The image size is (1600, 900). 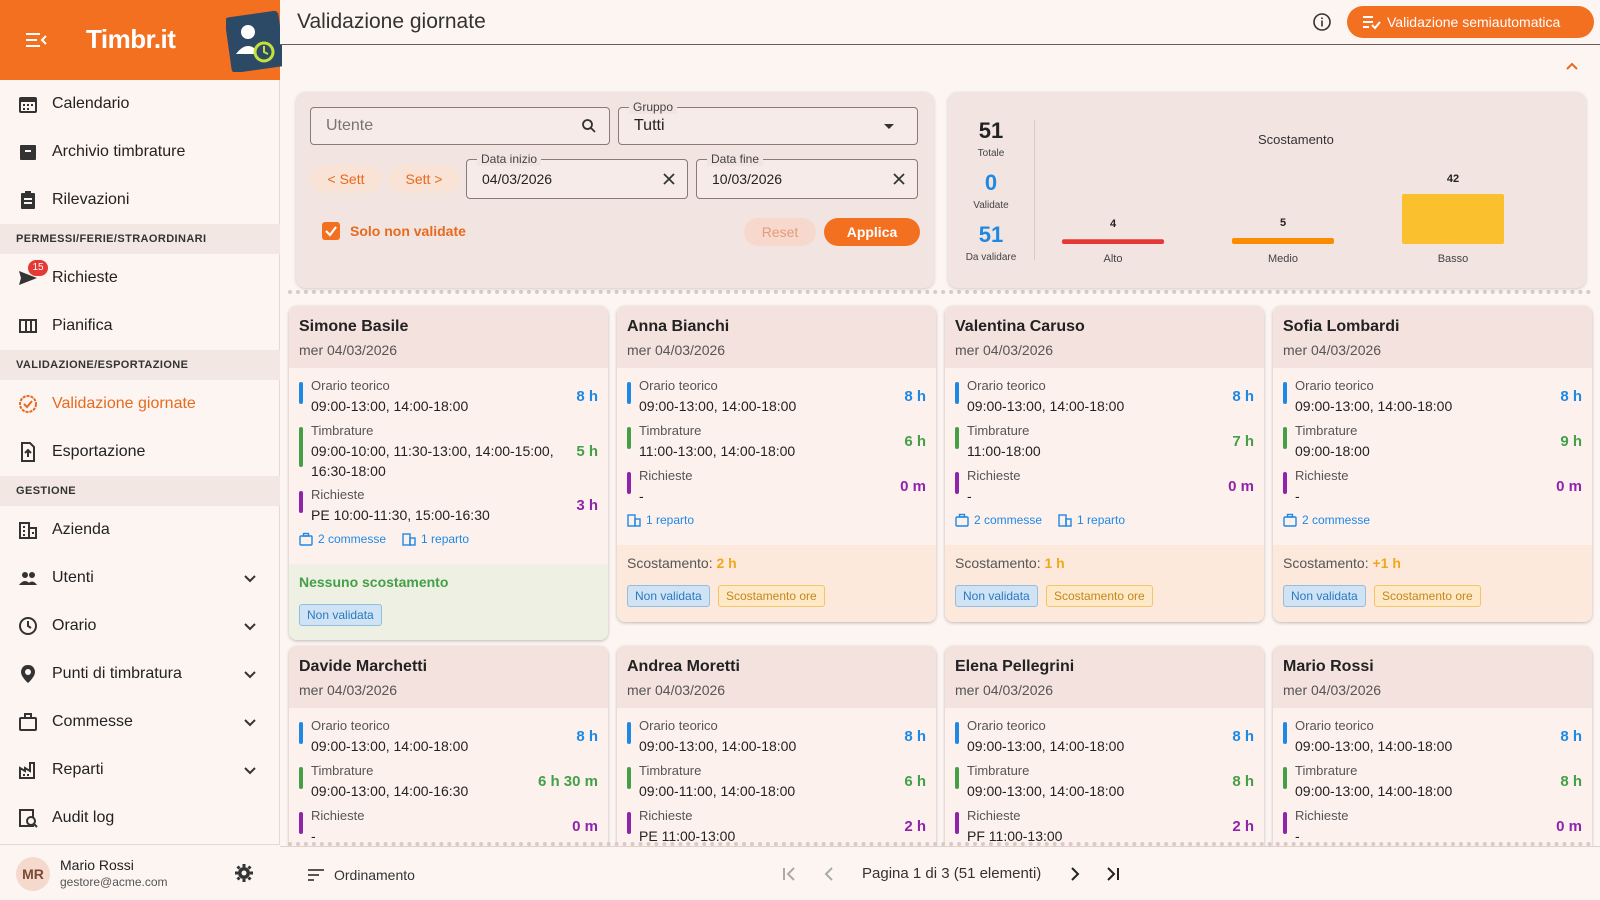 I want to click on card-meta: 2 commesse 1 reparto, so click(x=392, y=539).